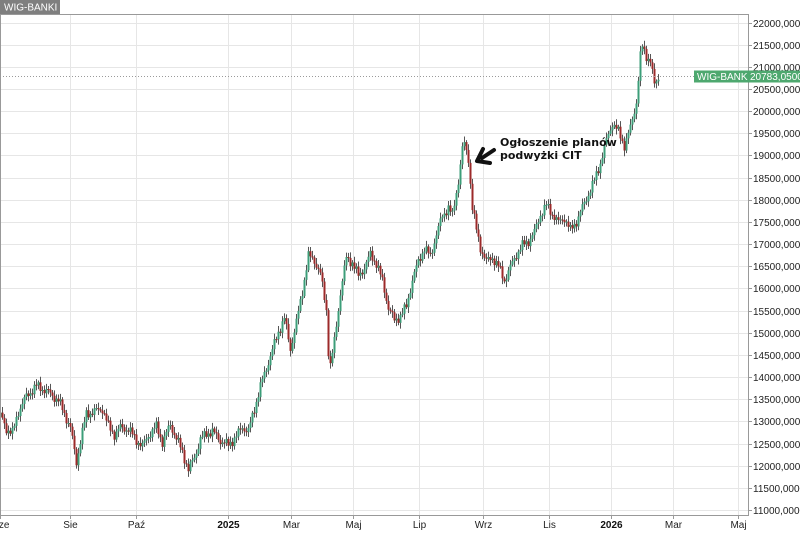  I want to click on badge-value-bg, so click(774, 76).